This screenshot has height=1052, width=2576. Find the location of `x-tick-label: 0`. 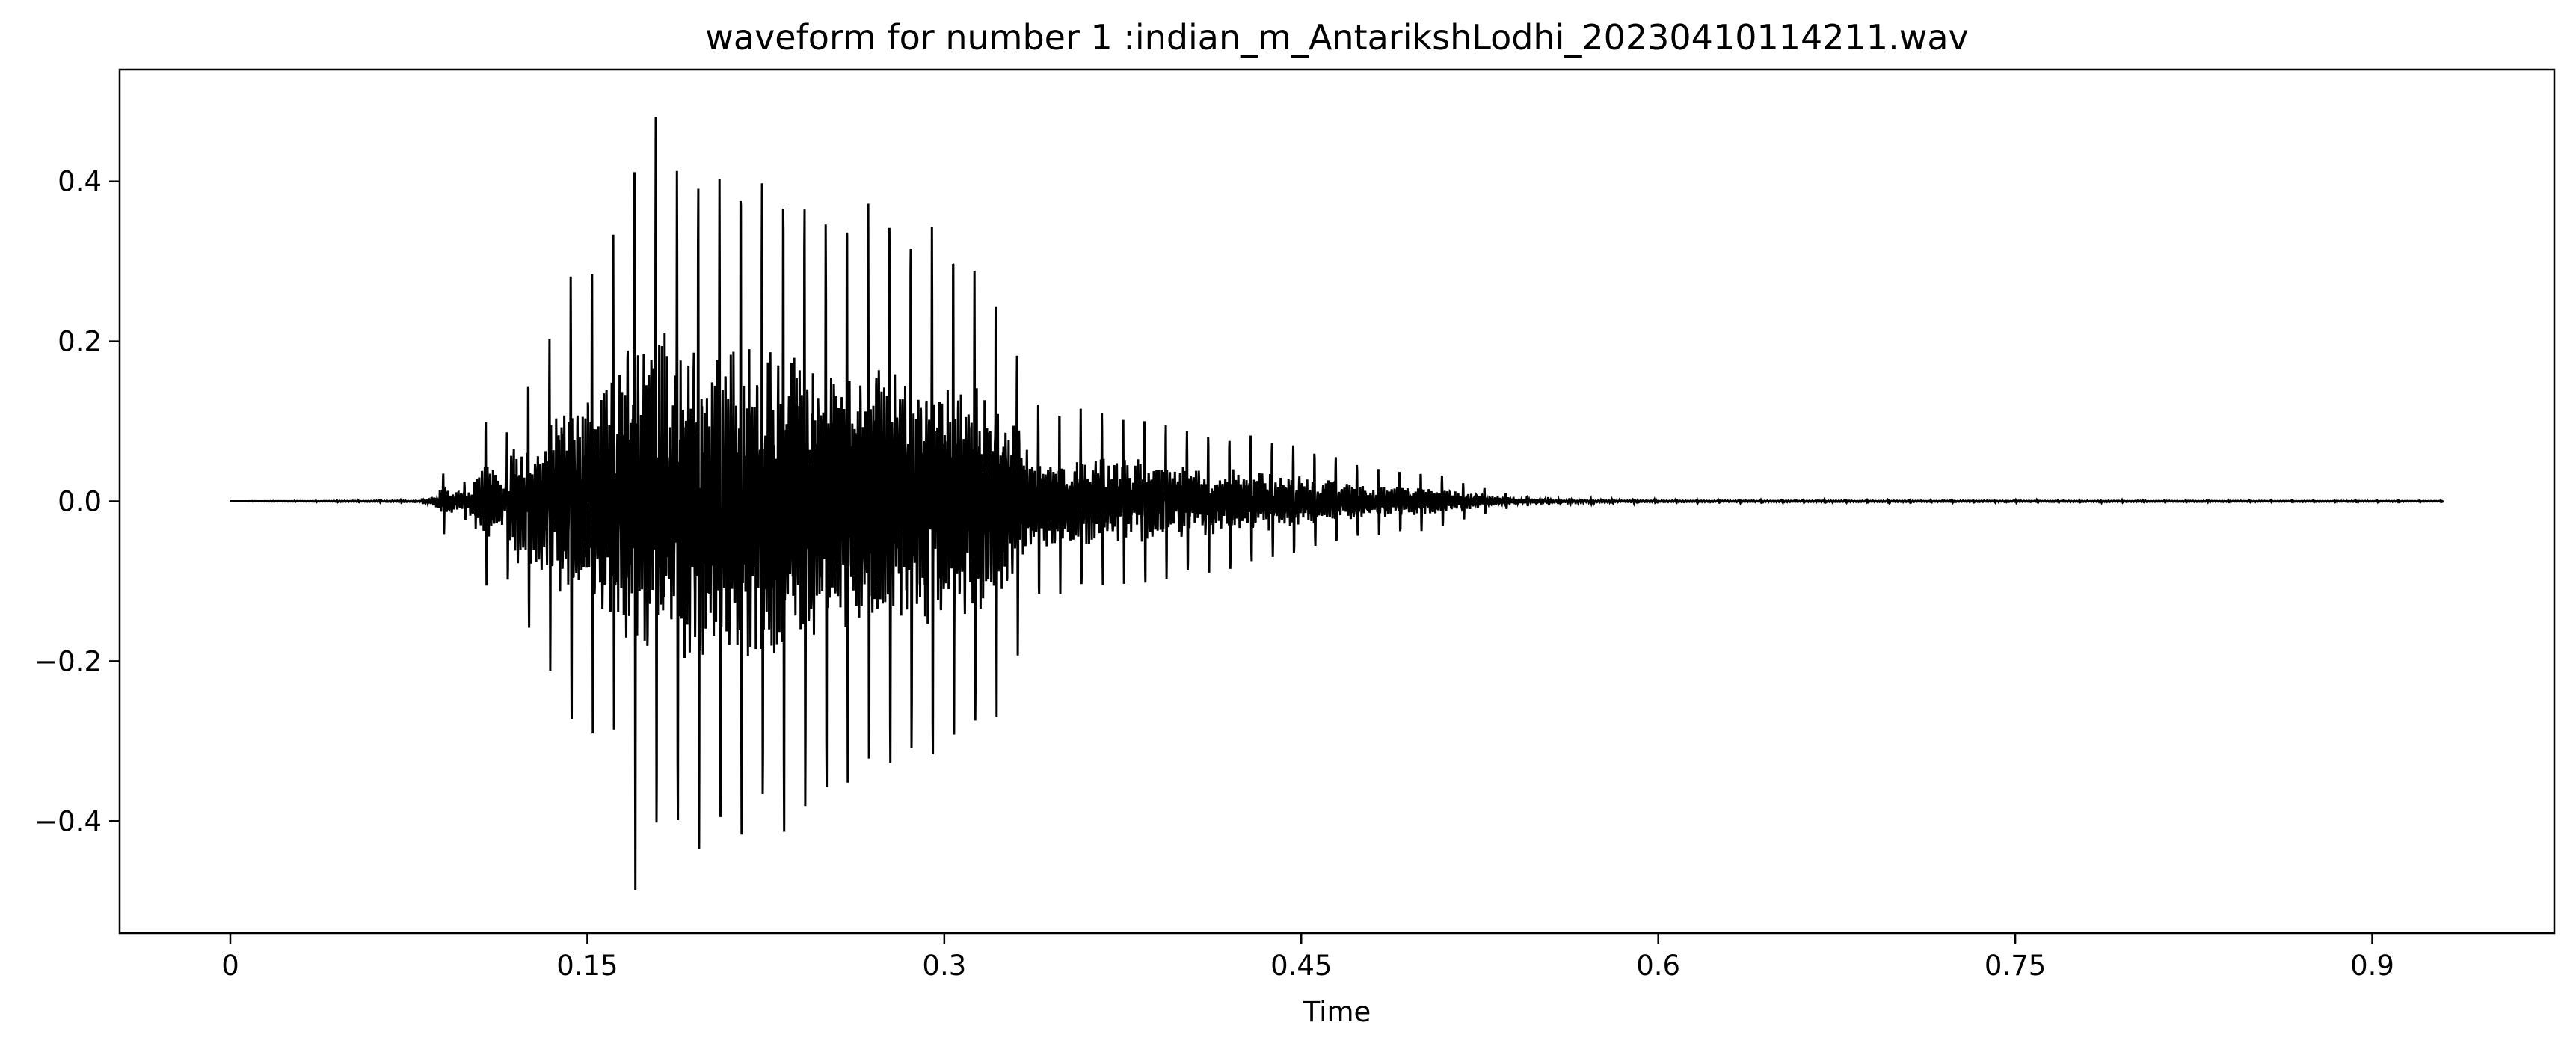

x-tick-label: 0 is located at coordinates (230, 966).